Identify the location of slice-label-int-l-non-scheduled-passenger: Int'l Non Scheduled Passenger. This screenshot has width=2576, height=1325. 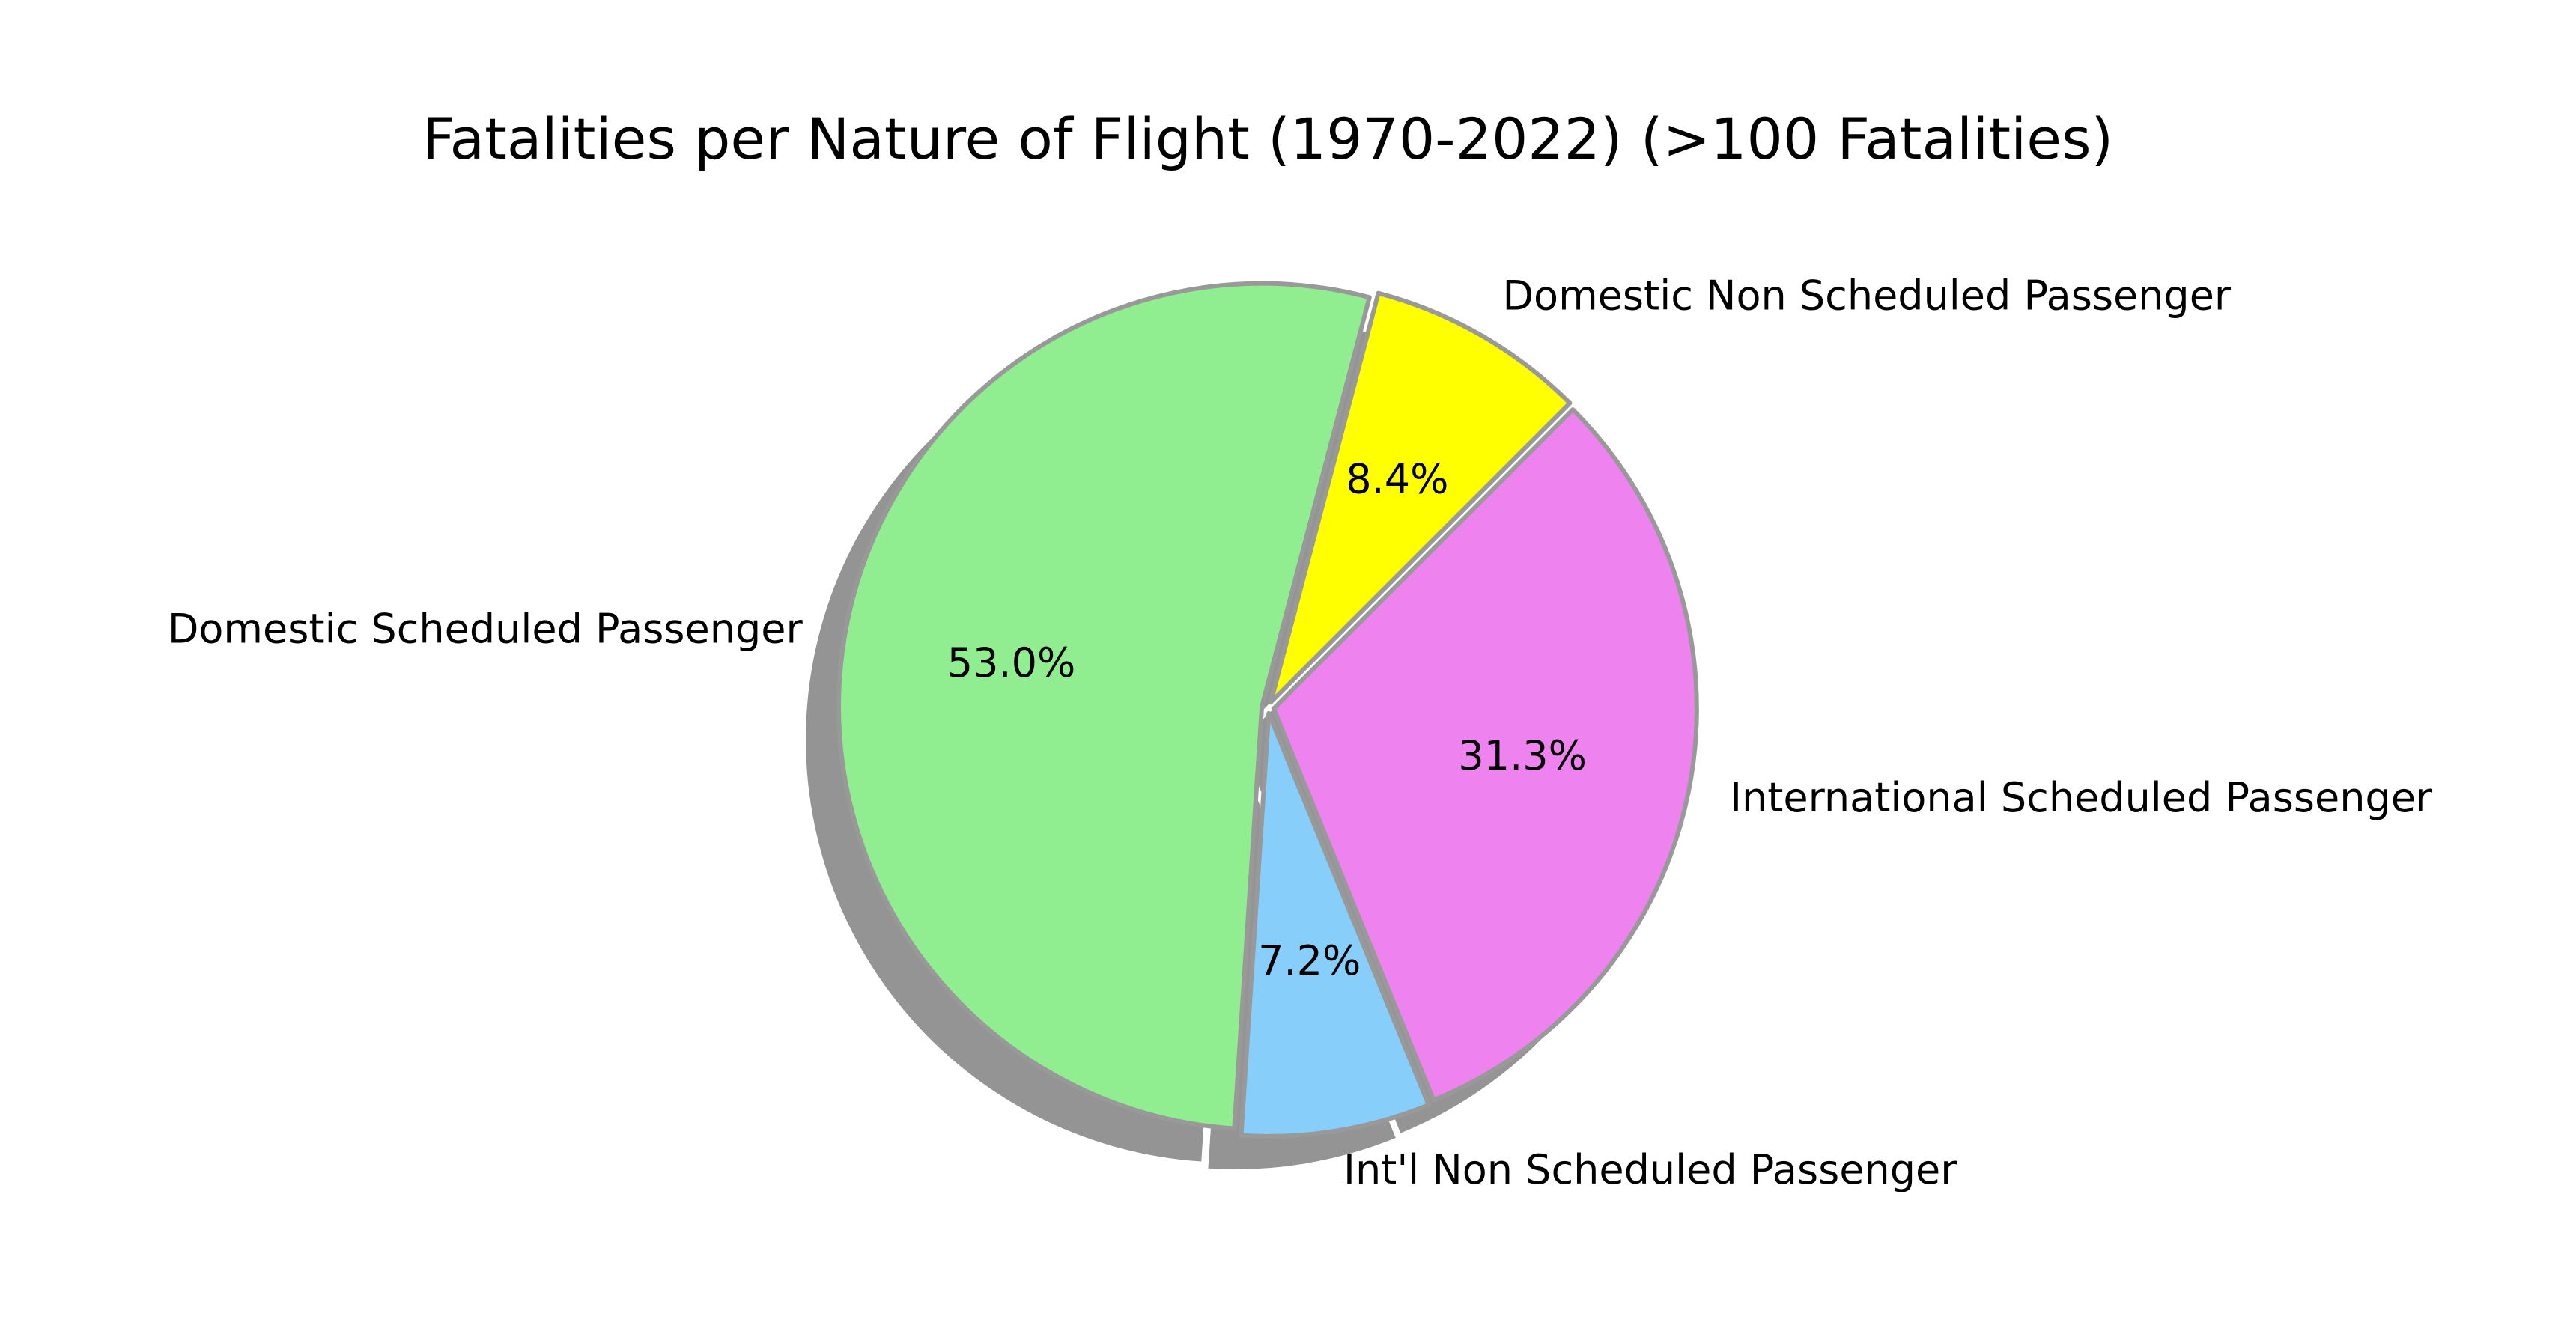
(1650, 1169).